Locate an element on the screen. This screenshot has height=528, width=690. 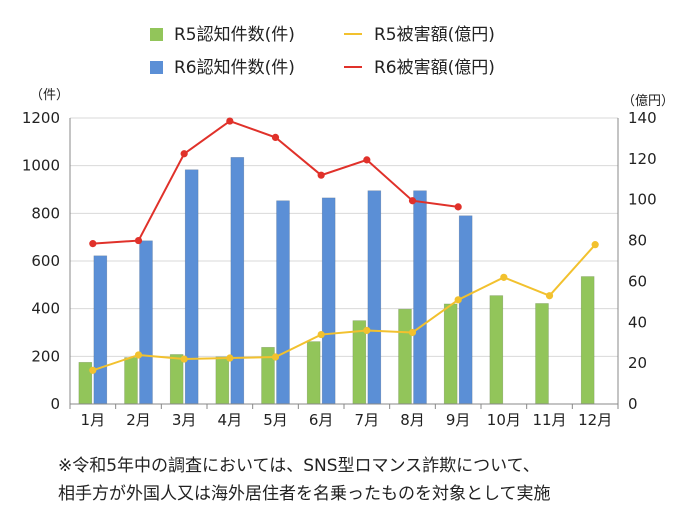
footnote-line-1: ※令和5年中の調査においては、SNS型ロマンス詐欺について、 is located at coordinates (299, 466).